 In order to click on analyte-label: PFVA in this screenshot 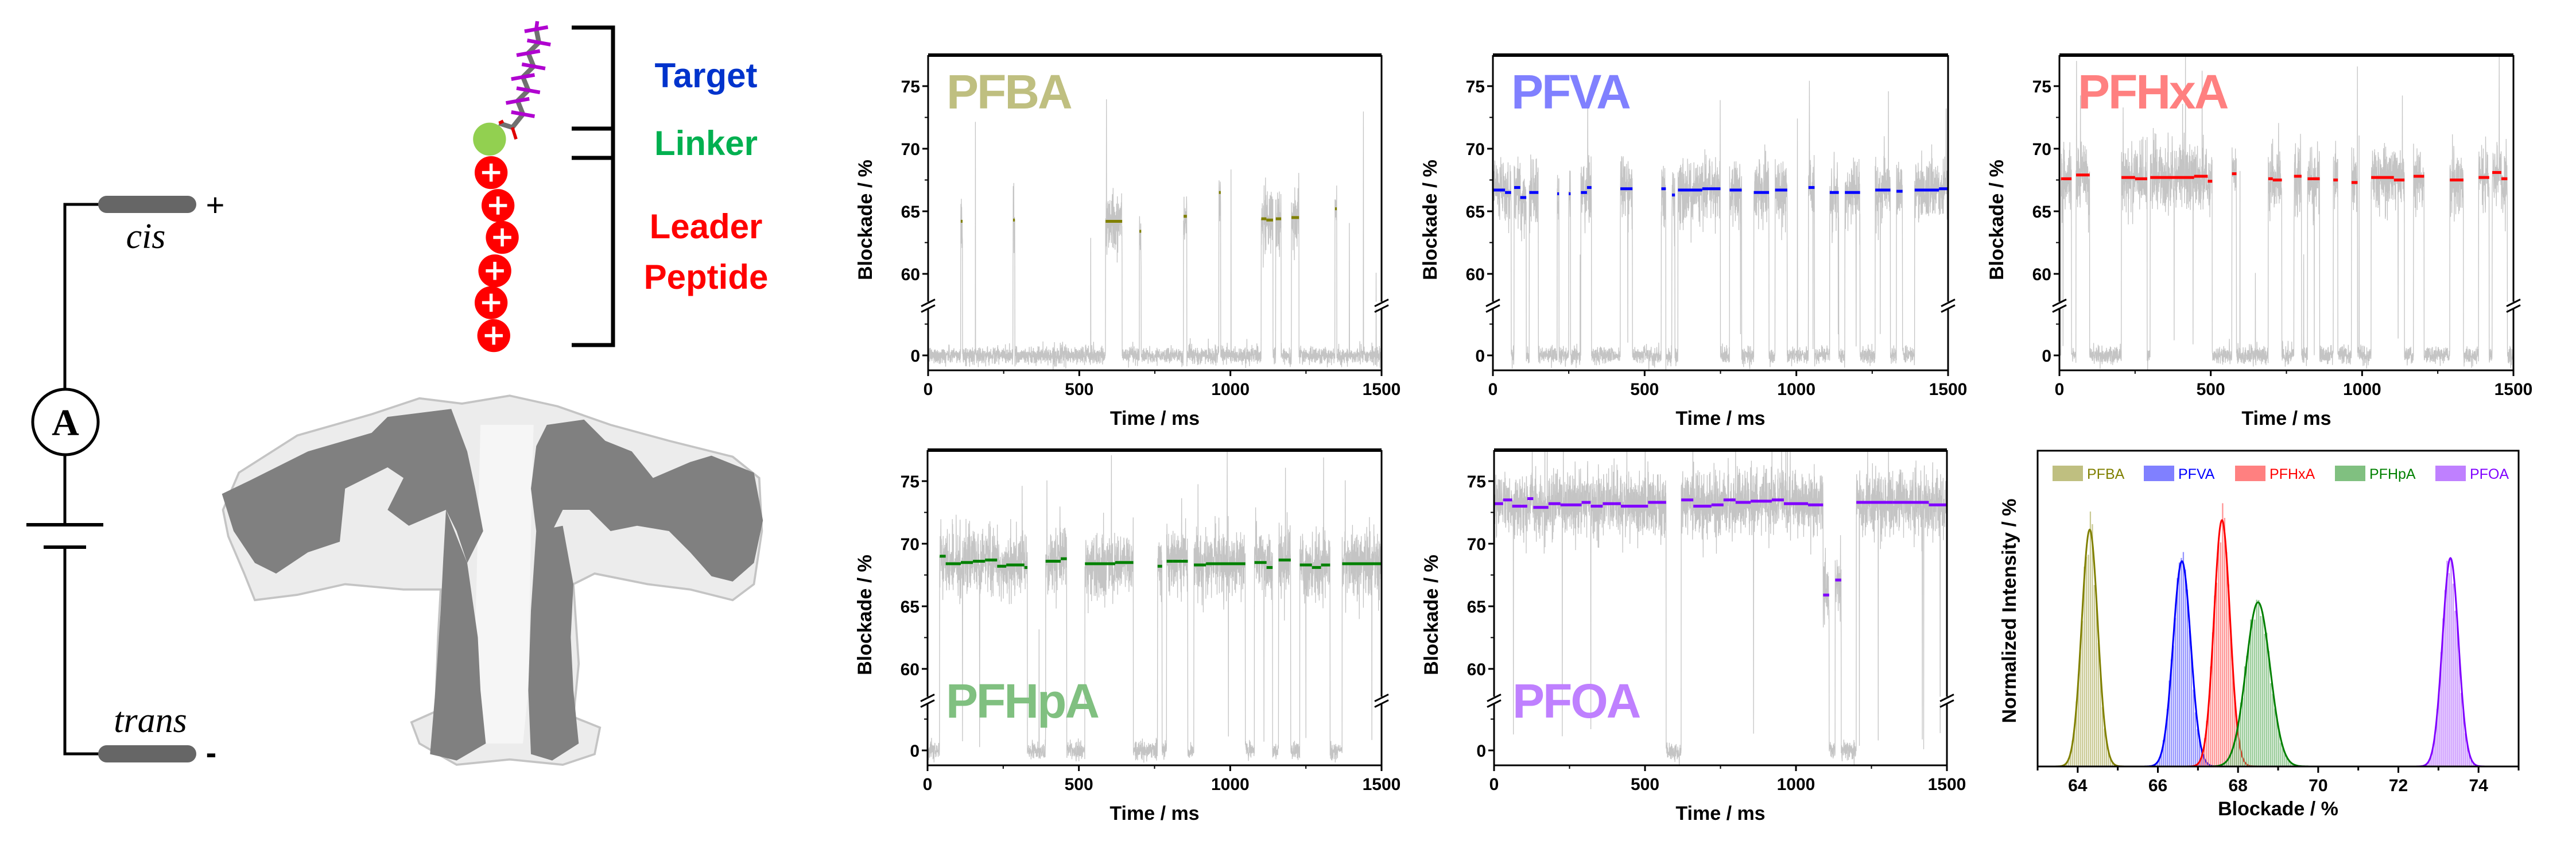, I will do `click(1570, 92)`.